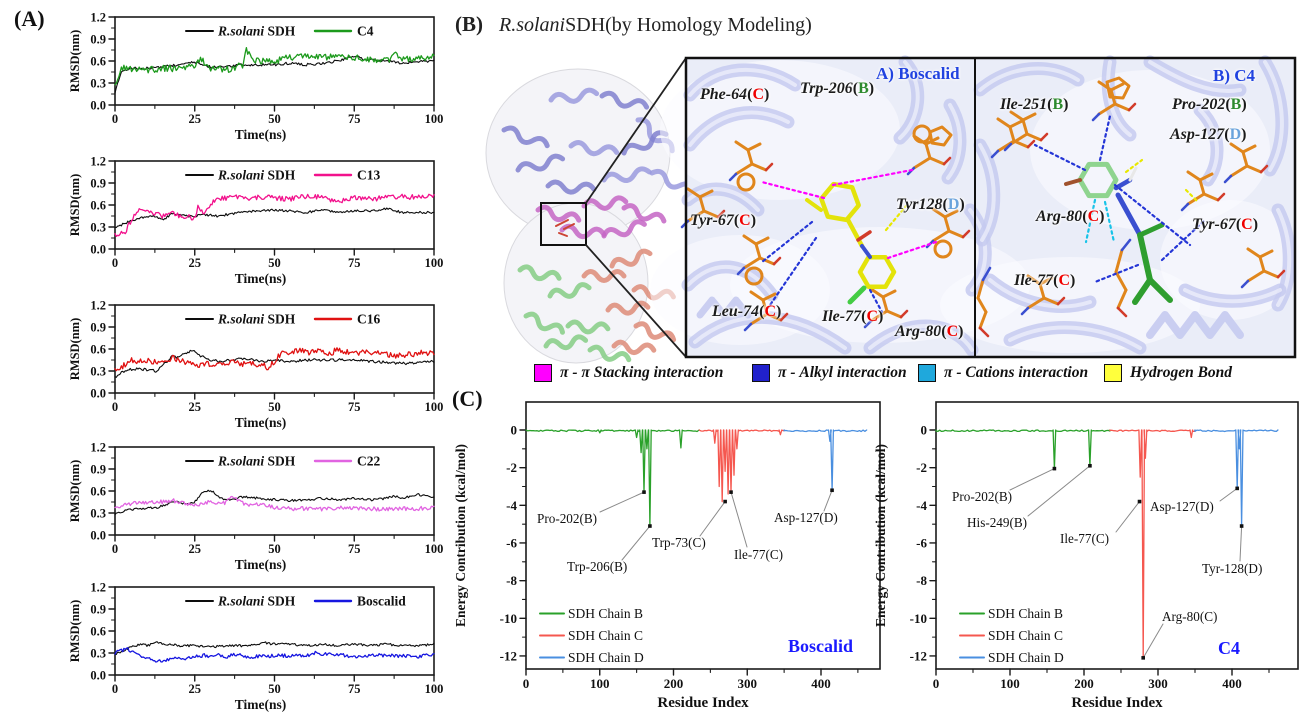  What do you see at coordinates (591, 216) in the screenshot?
I see `protein-overview` at bounding box center [591, 216].